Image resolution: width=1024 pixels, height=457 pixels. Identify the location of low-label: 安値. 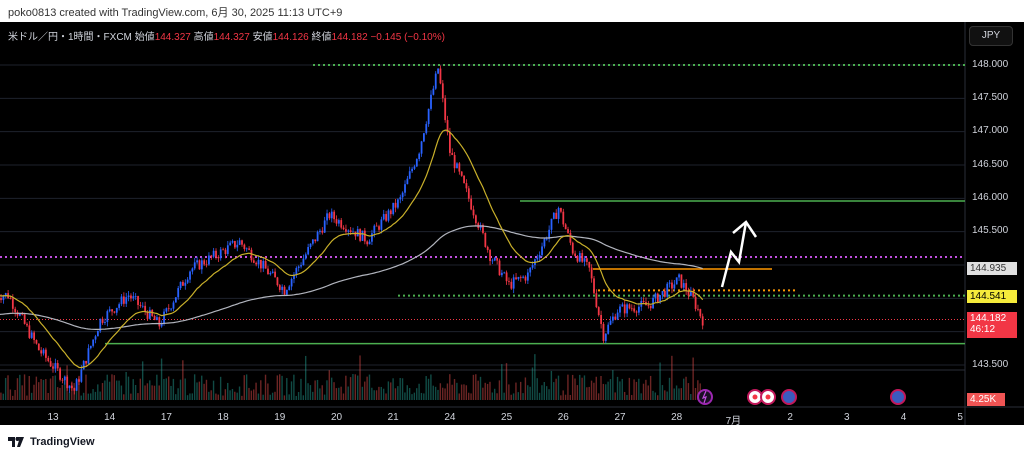
(262, 37).